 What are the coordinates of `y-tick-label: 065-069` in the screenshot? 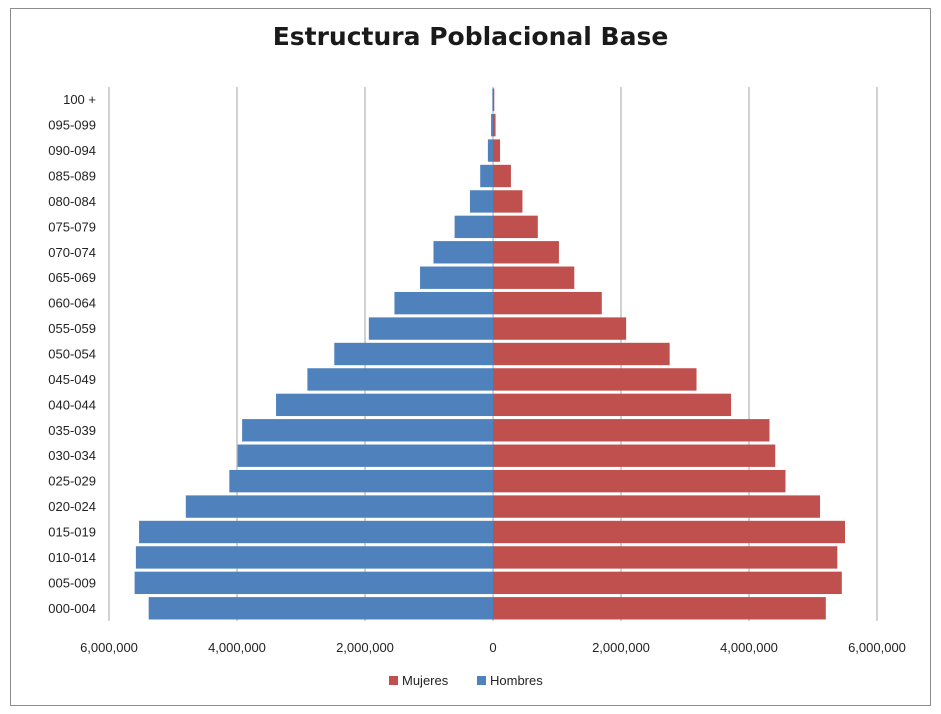 It's located at (72, 277).